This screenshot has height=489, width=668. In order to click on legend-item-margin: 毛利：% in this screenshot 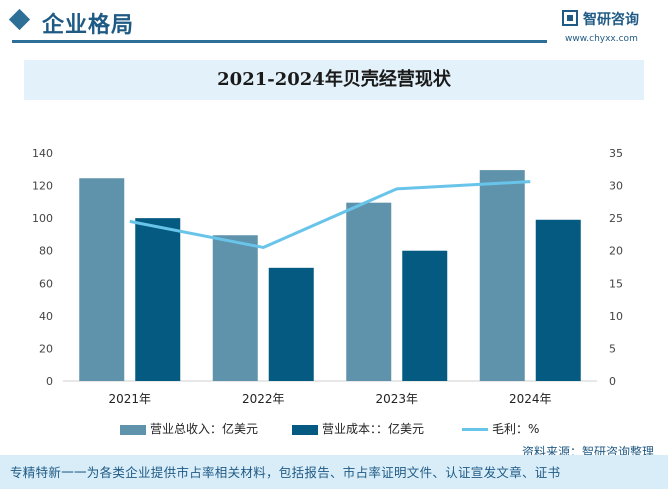, I will do `click(500, 428)`.